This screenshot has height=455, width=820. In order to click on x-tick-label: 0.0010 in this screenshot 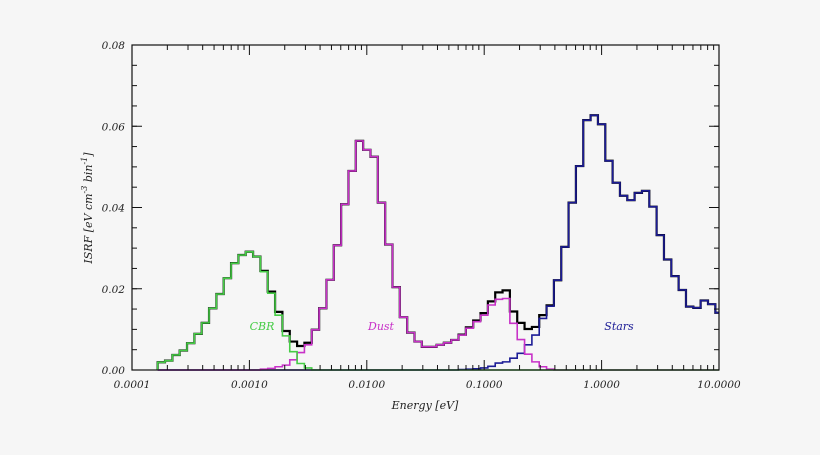, I will do `click(249, 385)`.